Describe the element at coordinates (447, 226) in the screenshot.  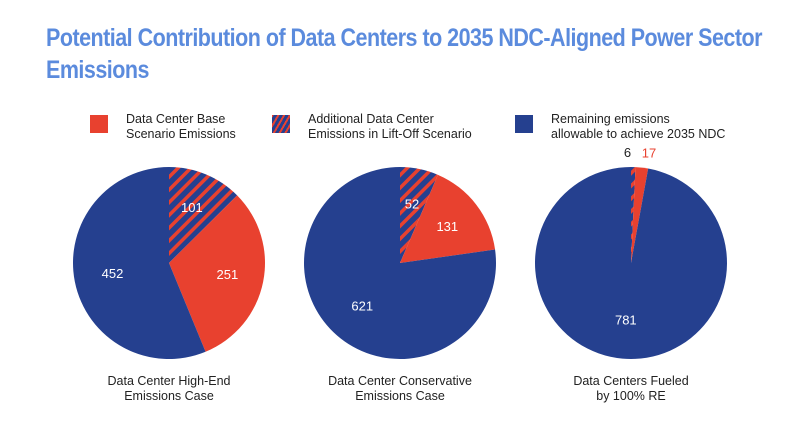
I see `data-label: 131` at that location.